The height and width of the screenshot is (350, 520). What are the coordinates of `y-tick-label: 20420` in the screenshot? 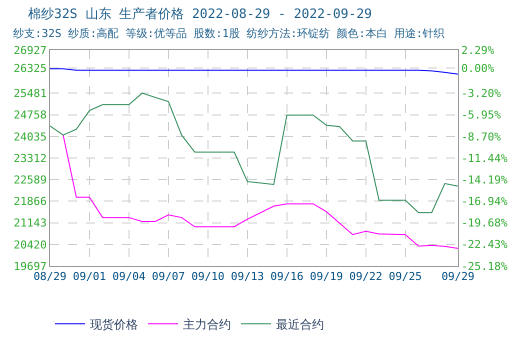 It's located at (30, 245).